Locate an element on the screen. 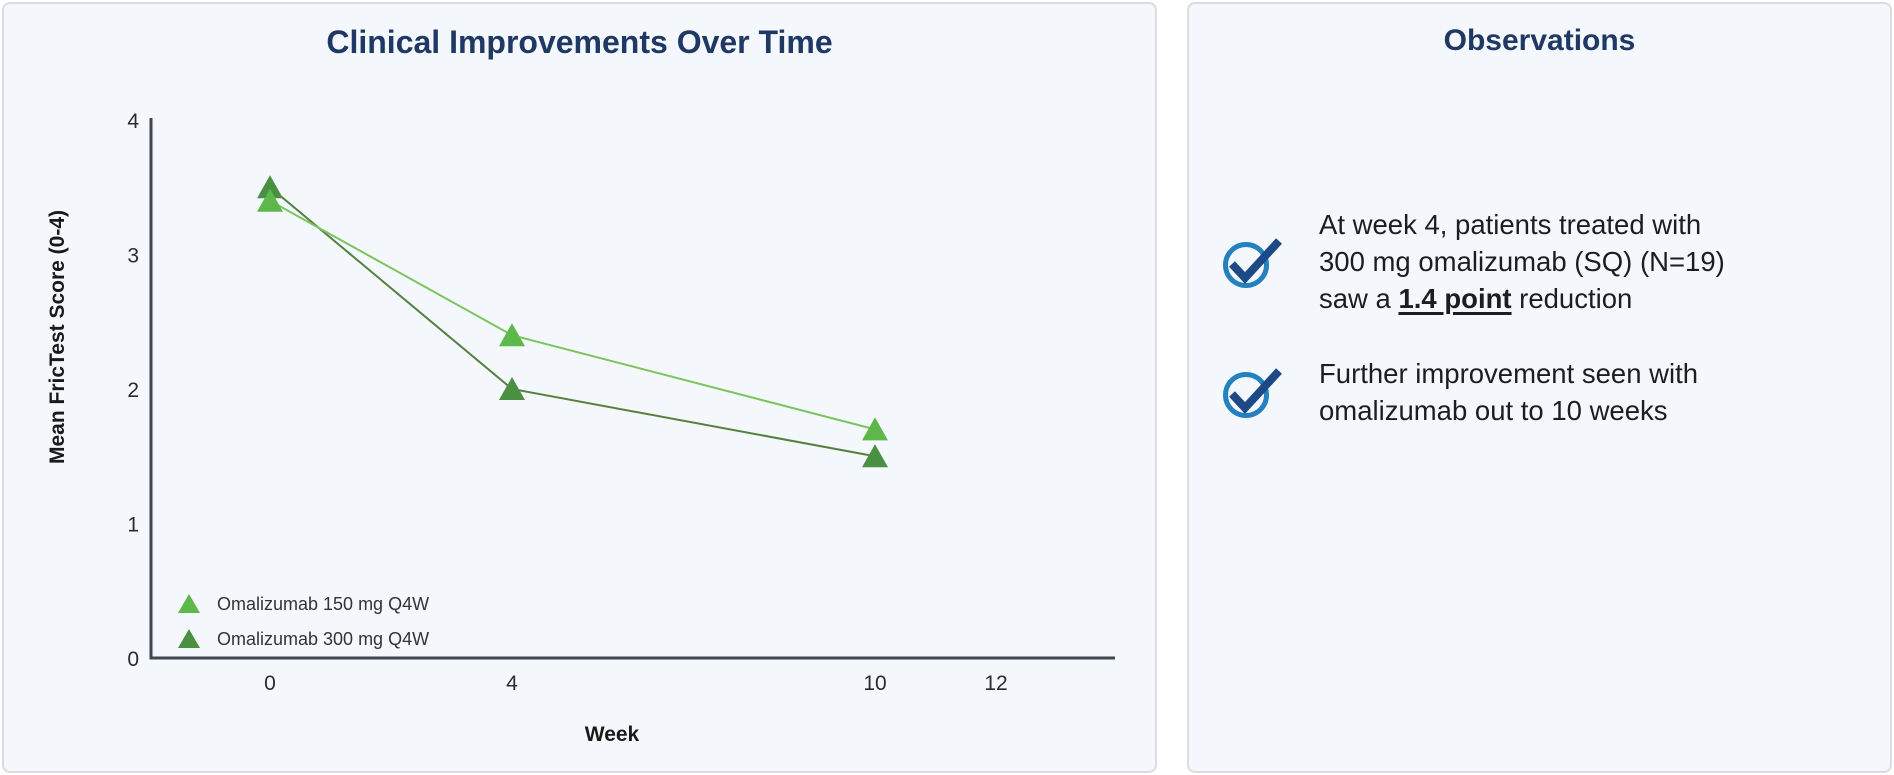  text-segment: At week 4, patients treated with is located at coordinates (1510, 224).